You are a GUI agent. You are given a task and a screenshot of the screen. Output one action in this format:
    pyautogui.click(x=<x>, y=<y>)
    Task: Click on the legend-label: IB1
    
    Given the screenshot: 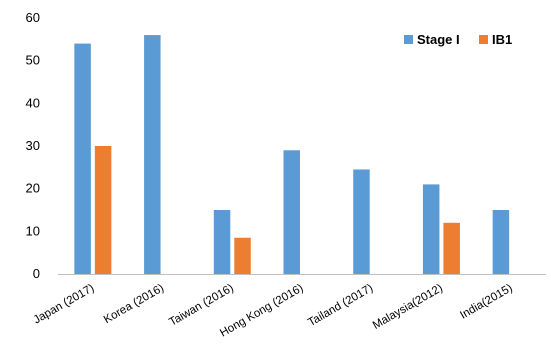 What is the action you would take?
    pyautogui.click(x=502, y=39)
    